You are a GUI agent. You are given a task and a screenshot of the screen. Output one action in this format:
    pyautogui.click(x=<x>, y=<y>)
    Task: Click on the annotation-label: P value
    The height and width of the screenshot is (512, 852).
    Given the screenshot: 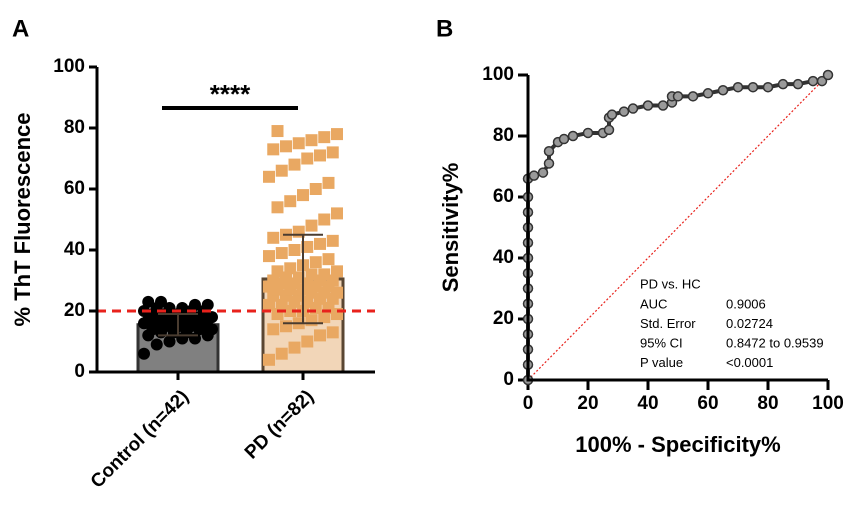 What is the action you would take?
    pyautogui.click(x=661, y=362)
    